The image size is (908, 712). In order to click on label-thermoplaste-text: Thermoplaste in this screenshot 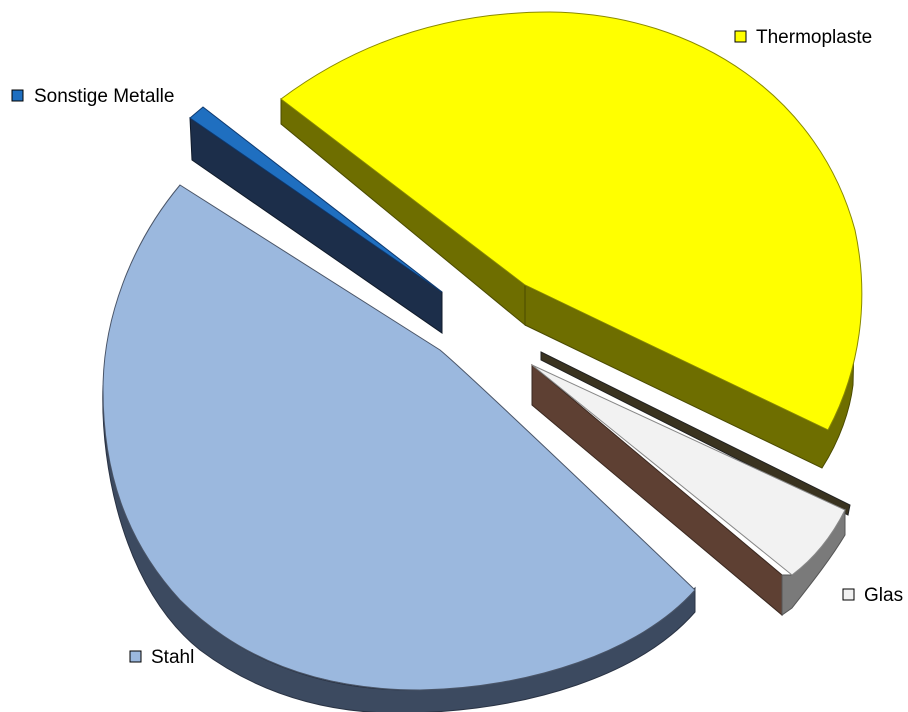, I will do `click(814, 37)`.